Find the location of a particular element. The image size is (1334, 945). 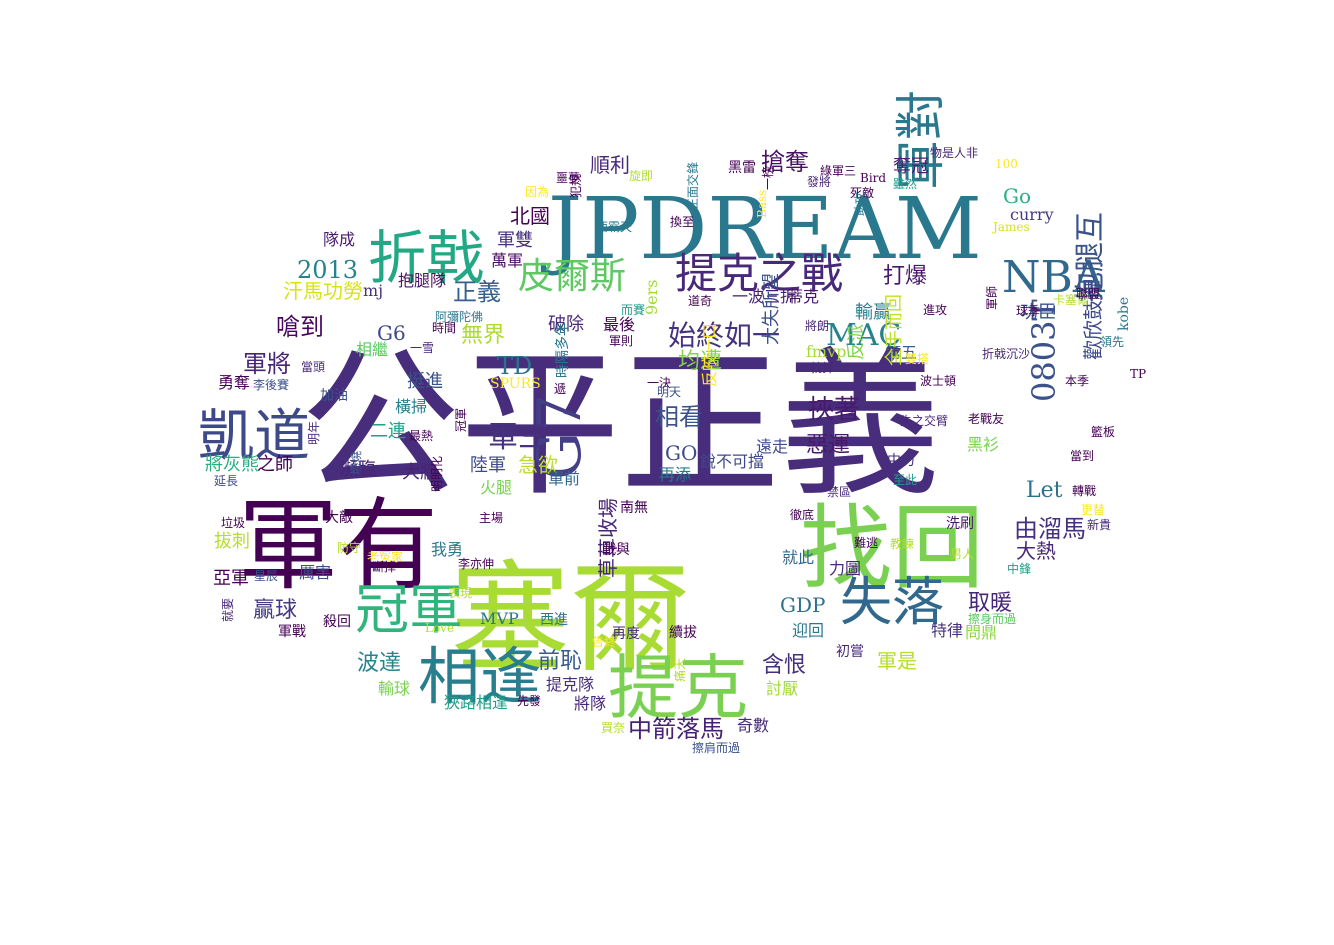

word-50: 第五 is located at coordinates (901, 352).